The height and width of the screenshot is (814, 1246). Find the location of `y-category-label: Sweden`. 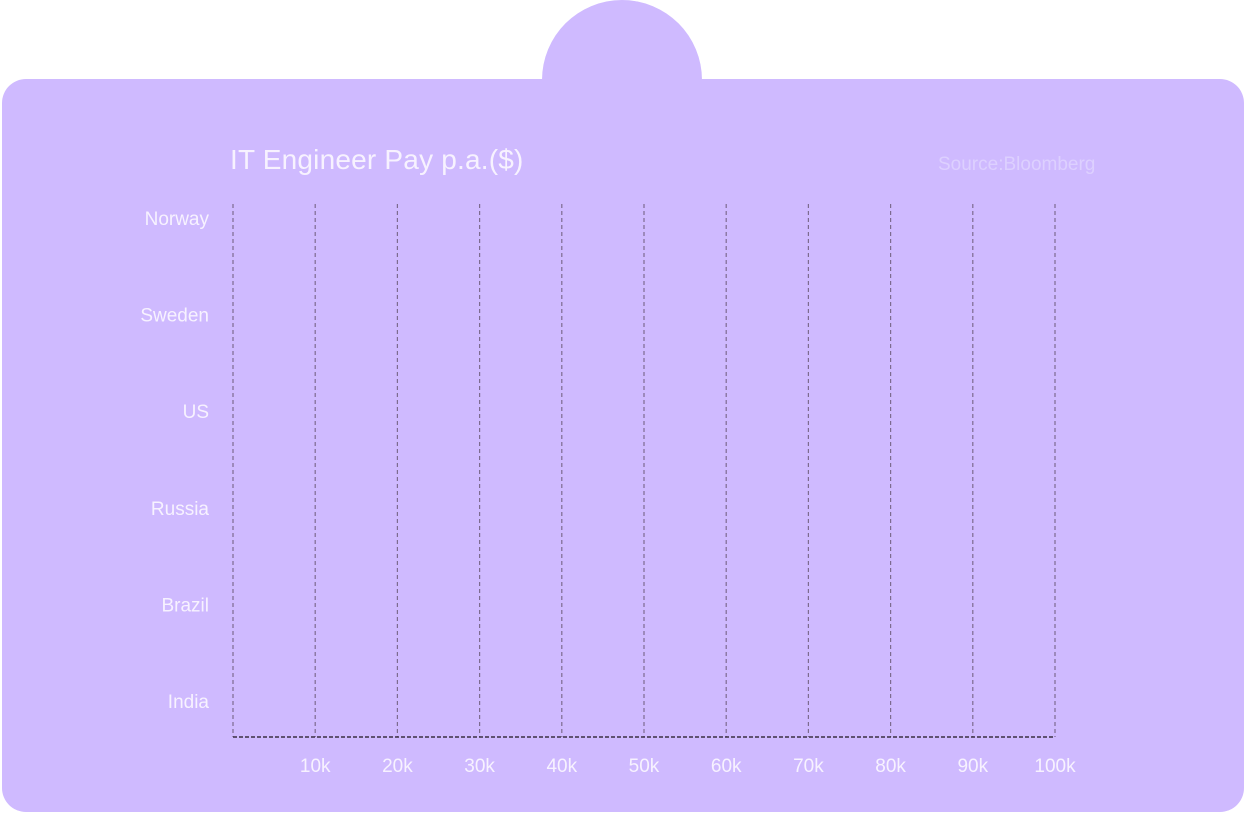

y-category-label: Sweden is located at coordinates (174, 316).